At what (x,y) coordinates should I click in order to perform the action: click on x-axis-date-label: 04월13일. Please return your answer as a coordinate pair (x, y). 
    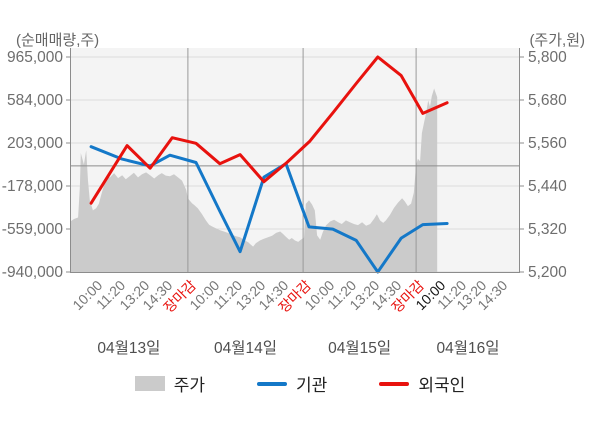
    Looking at the image, I should click on (129, 348).